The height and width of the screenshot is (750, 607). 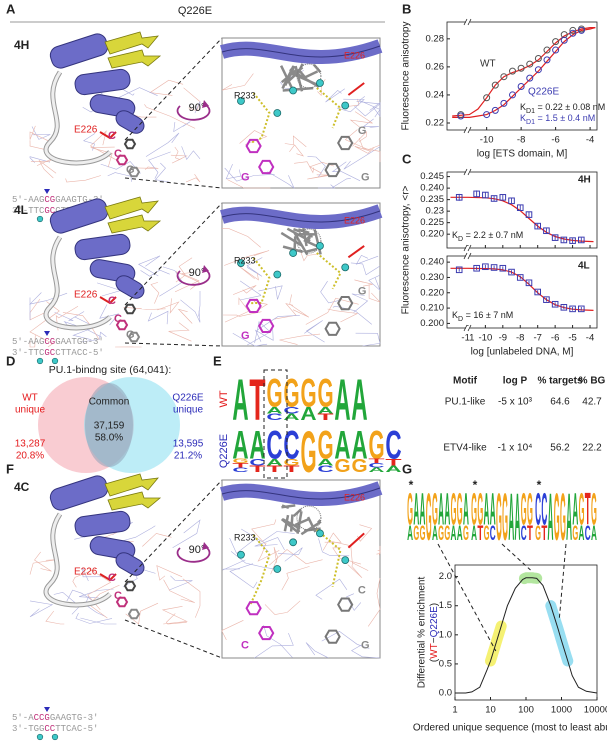 I want to click on axis-break-gap, so click(x=468, y=130).